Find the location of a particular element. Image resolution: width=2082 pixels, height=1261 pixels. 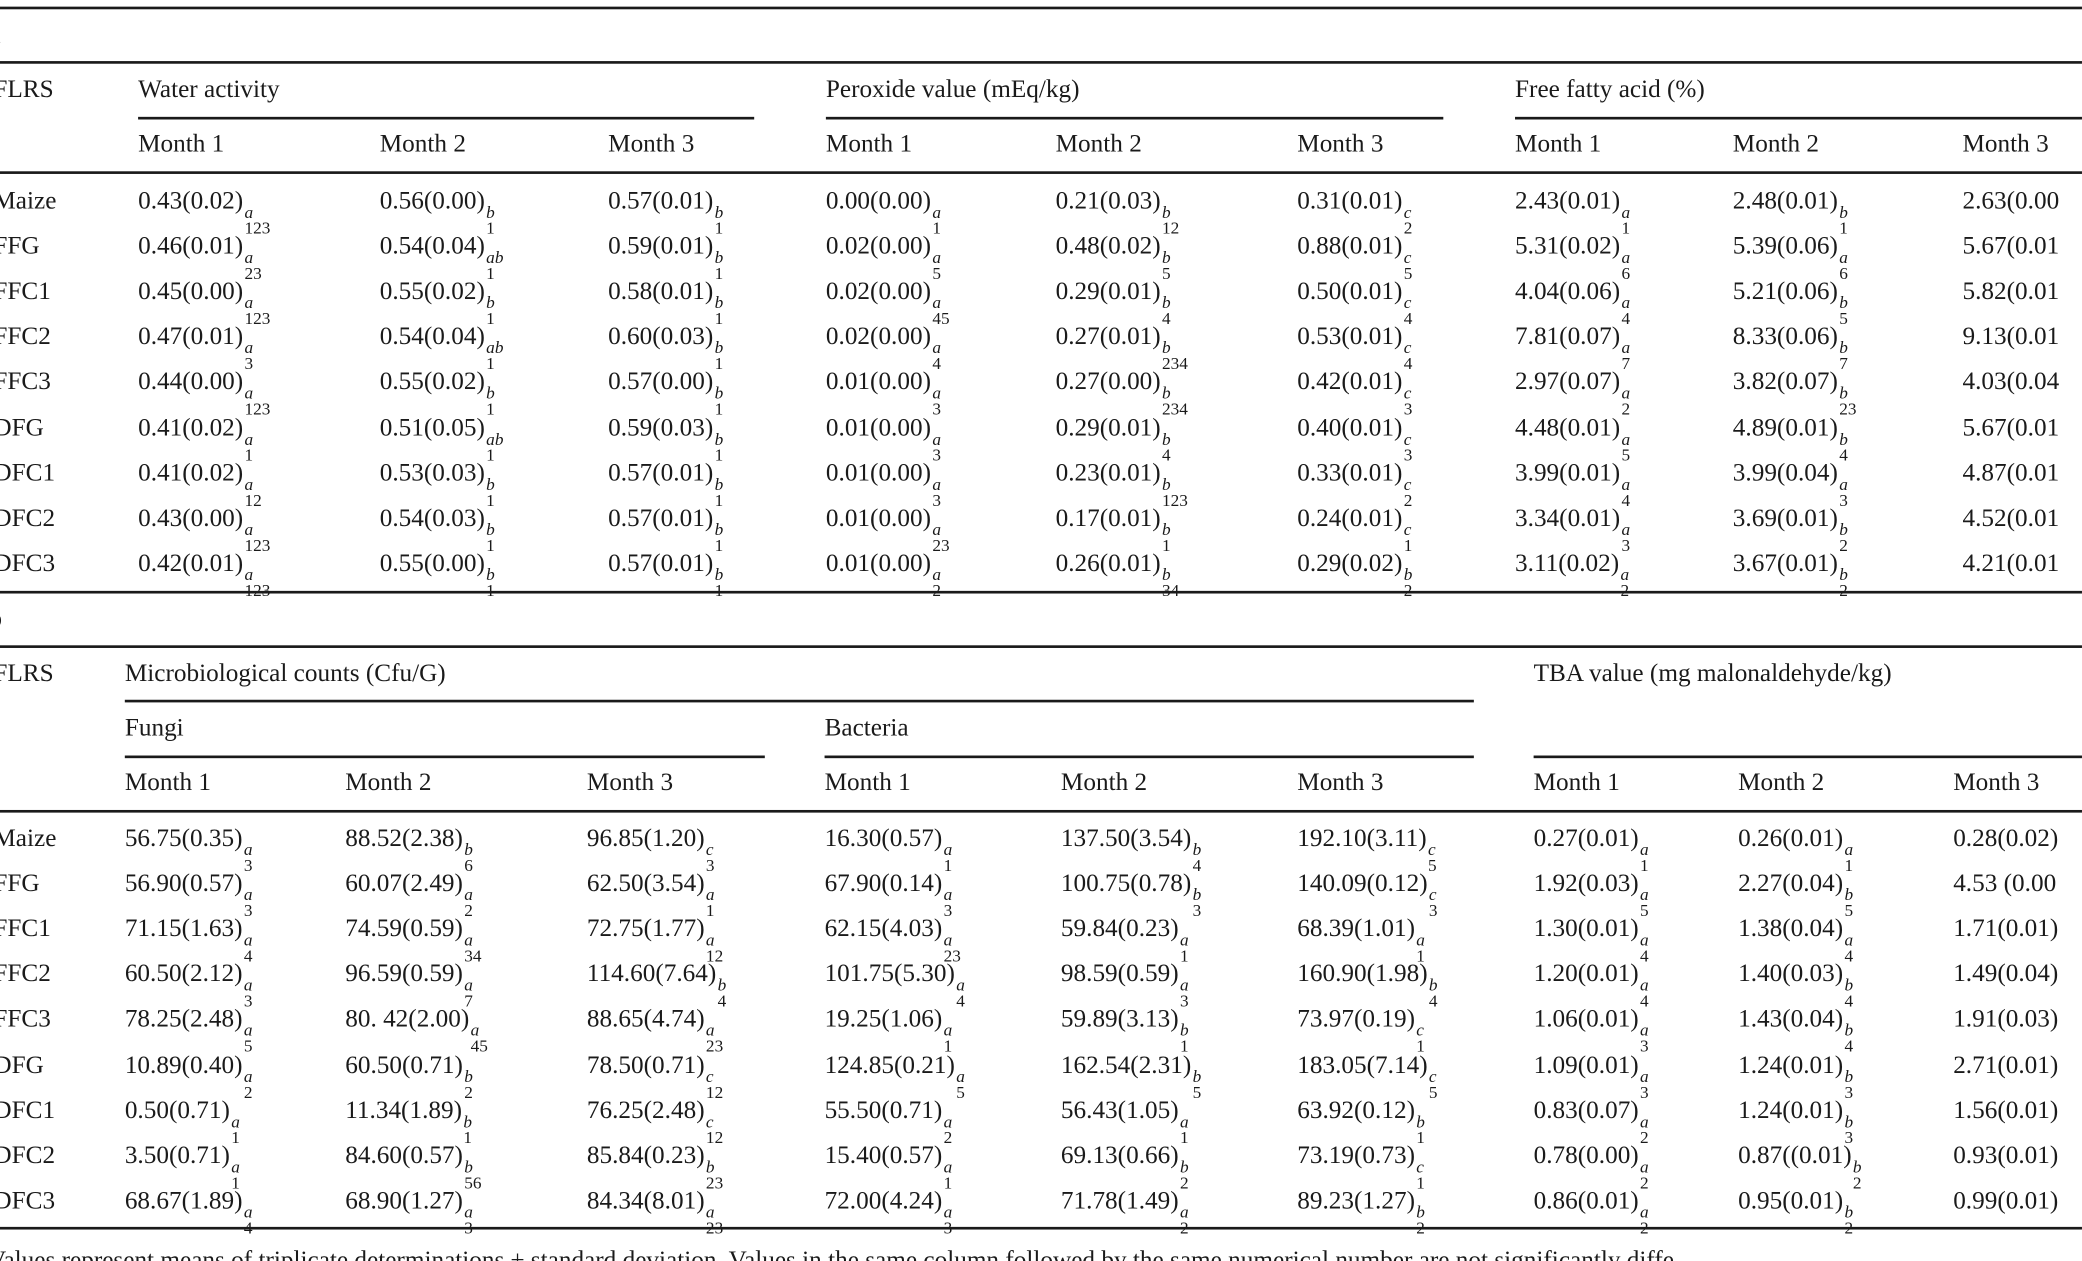

subscript: 12 is located at coordinates (714, 955).